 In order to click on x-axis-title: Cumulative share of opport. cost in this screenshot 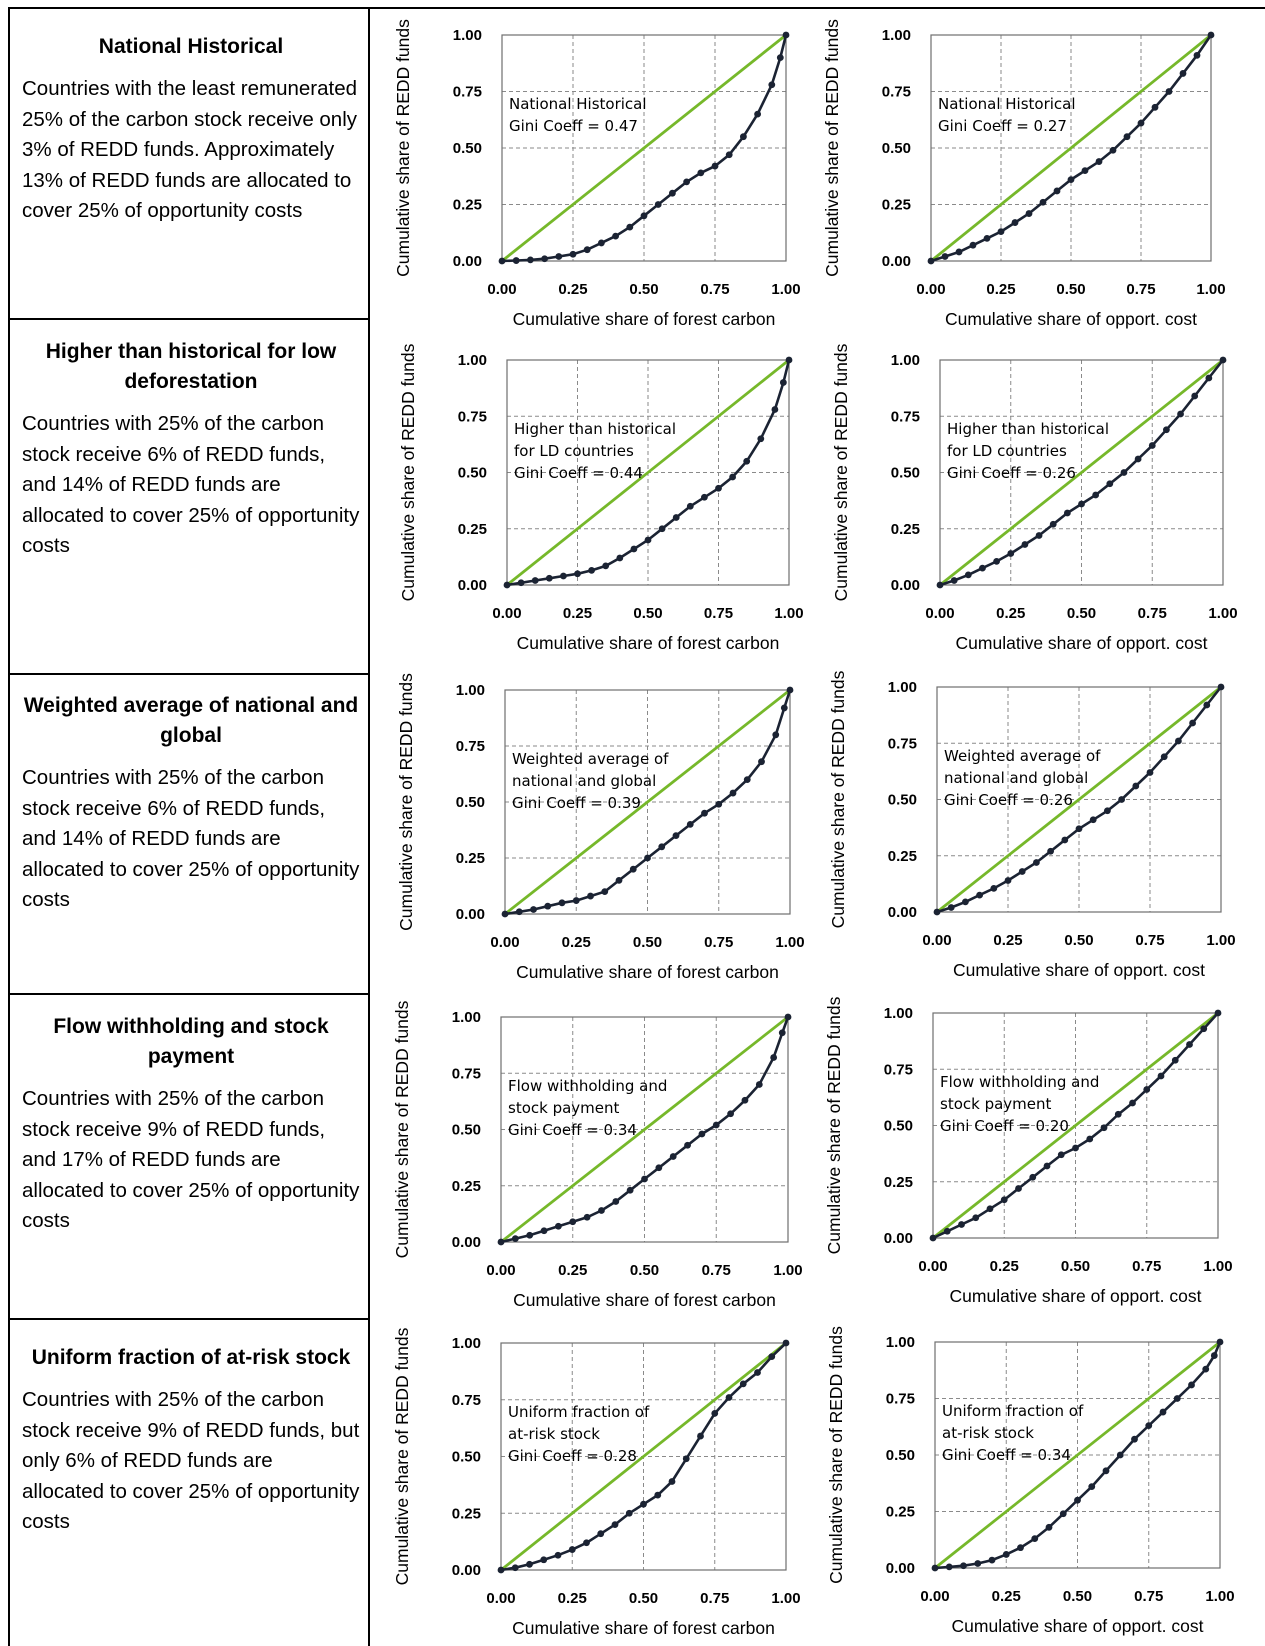, I will do `click(1071, 319)`.